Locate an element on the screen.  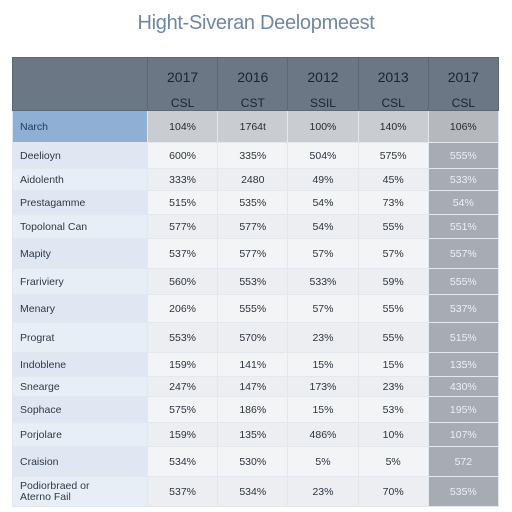
table-row: Frariviery 560% 553% 533% 59% 555% is located at coordinates (255, 281).